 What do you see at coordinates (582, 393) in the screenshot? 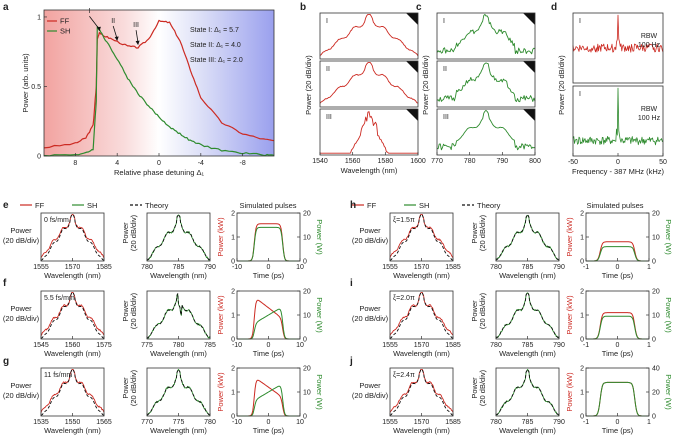
I see `panel-j-kw-y-label: 1` at bounding box center [582, 393].